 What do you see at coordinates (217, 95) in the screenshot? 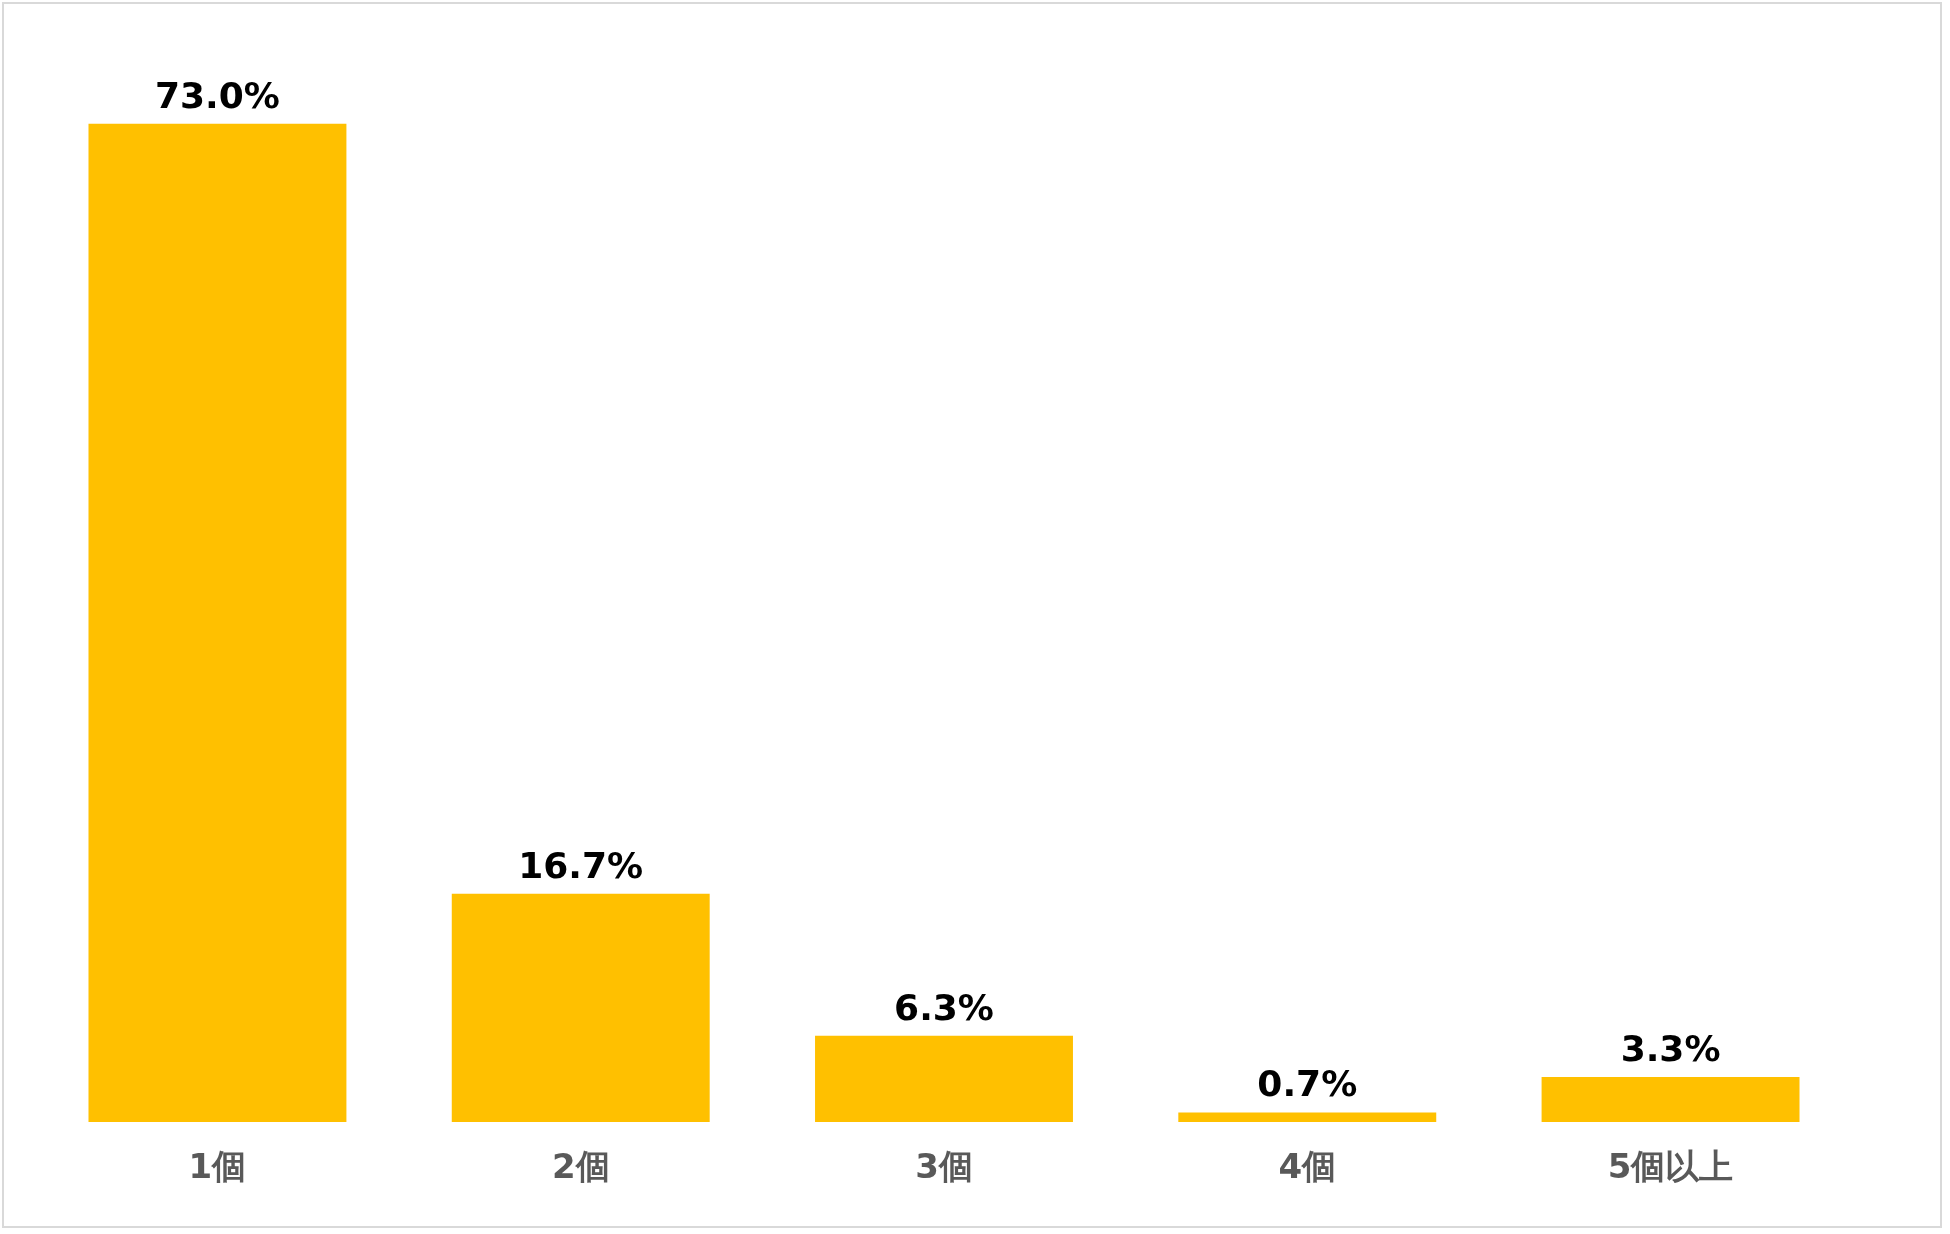
I see `data-label: 73.0%` at bounding box center [217, 95].